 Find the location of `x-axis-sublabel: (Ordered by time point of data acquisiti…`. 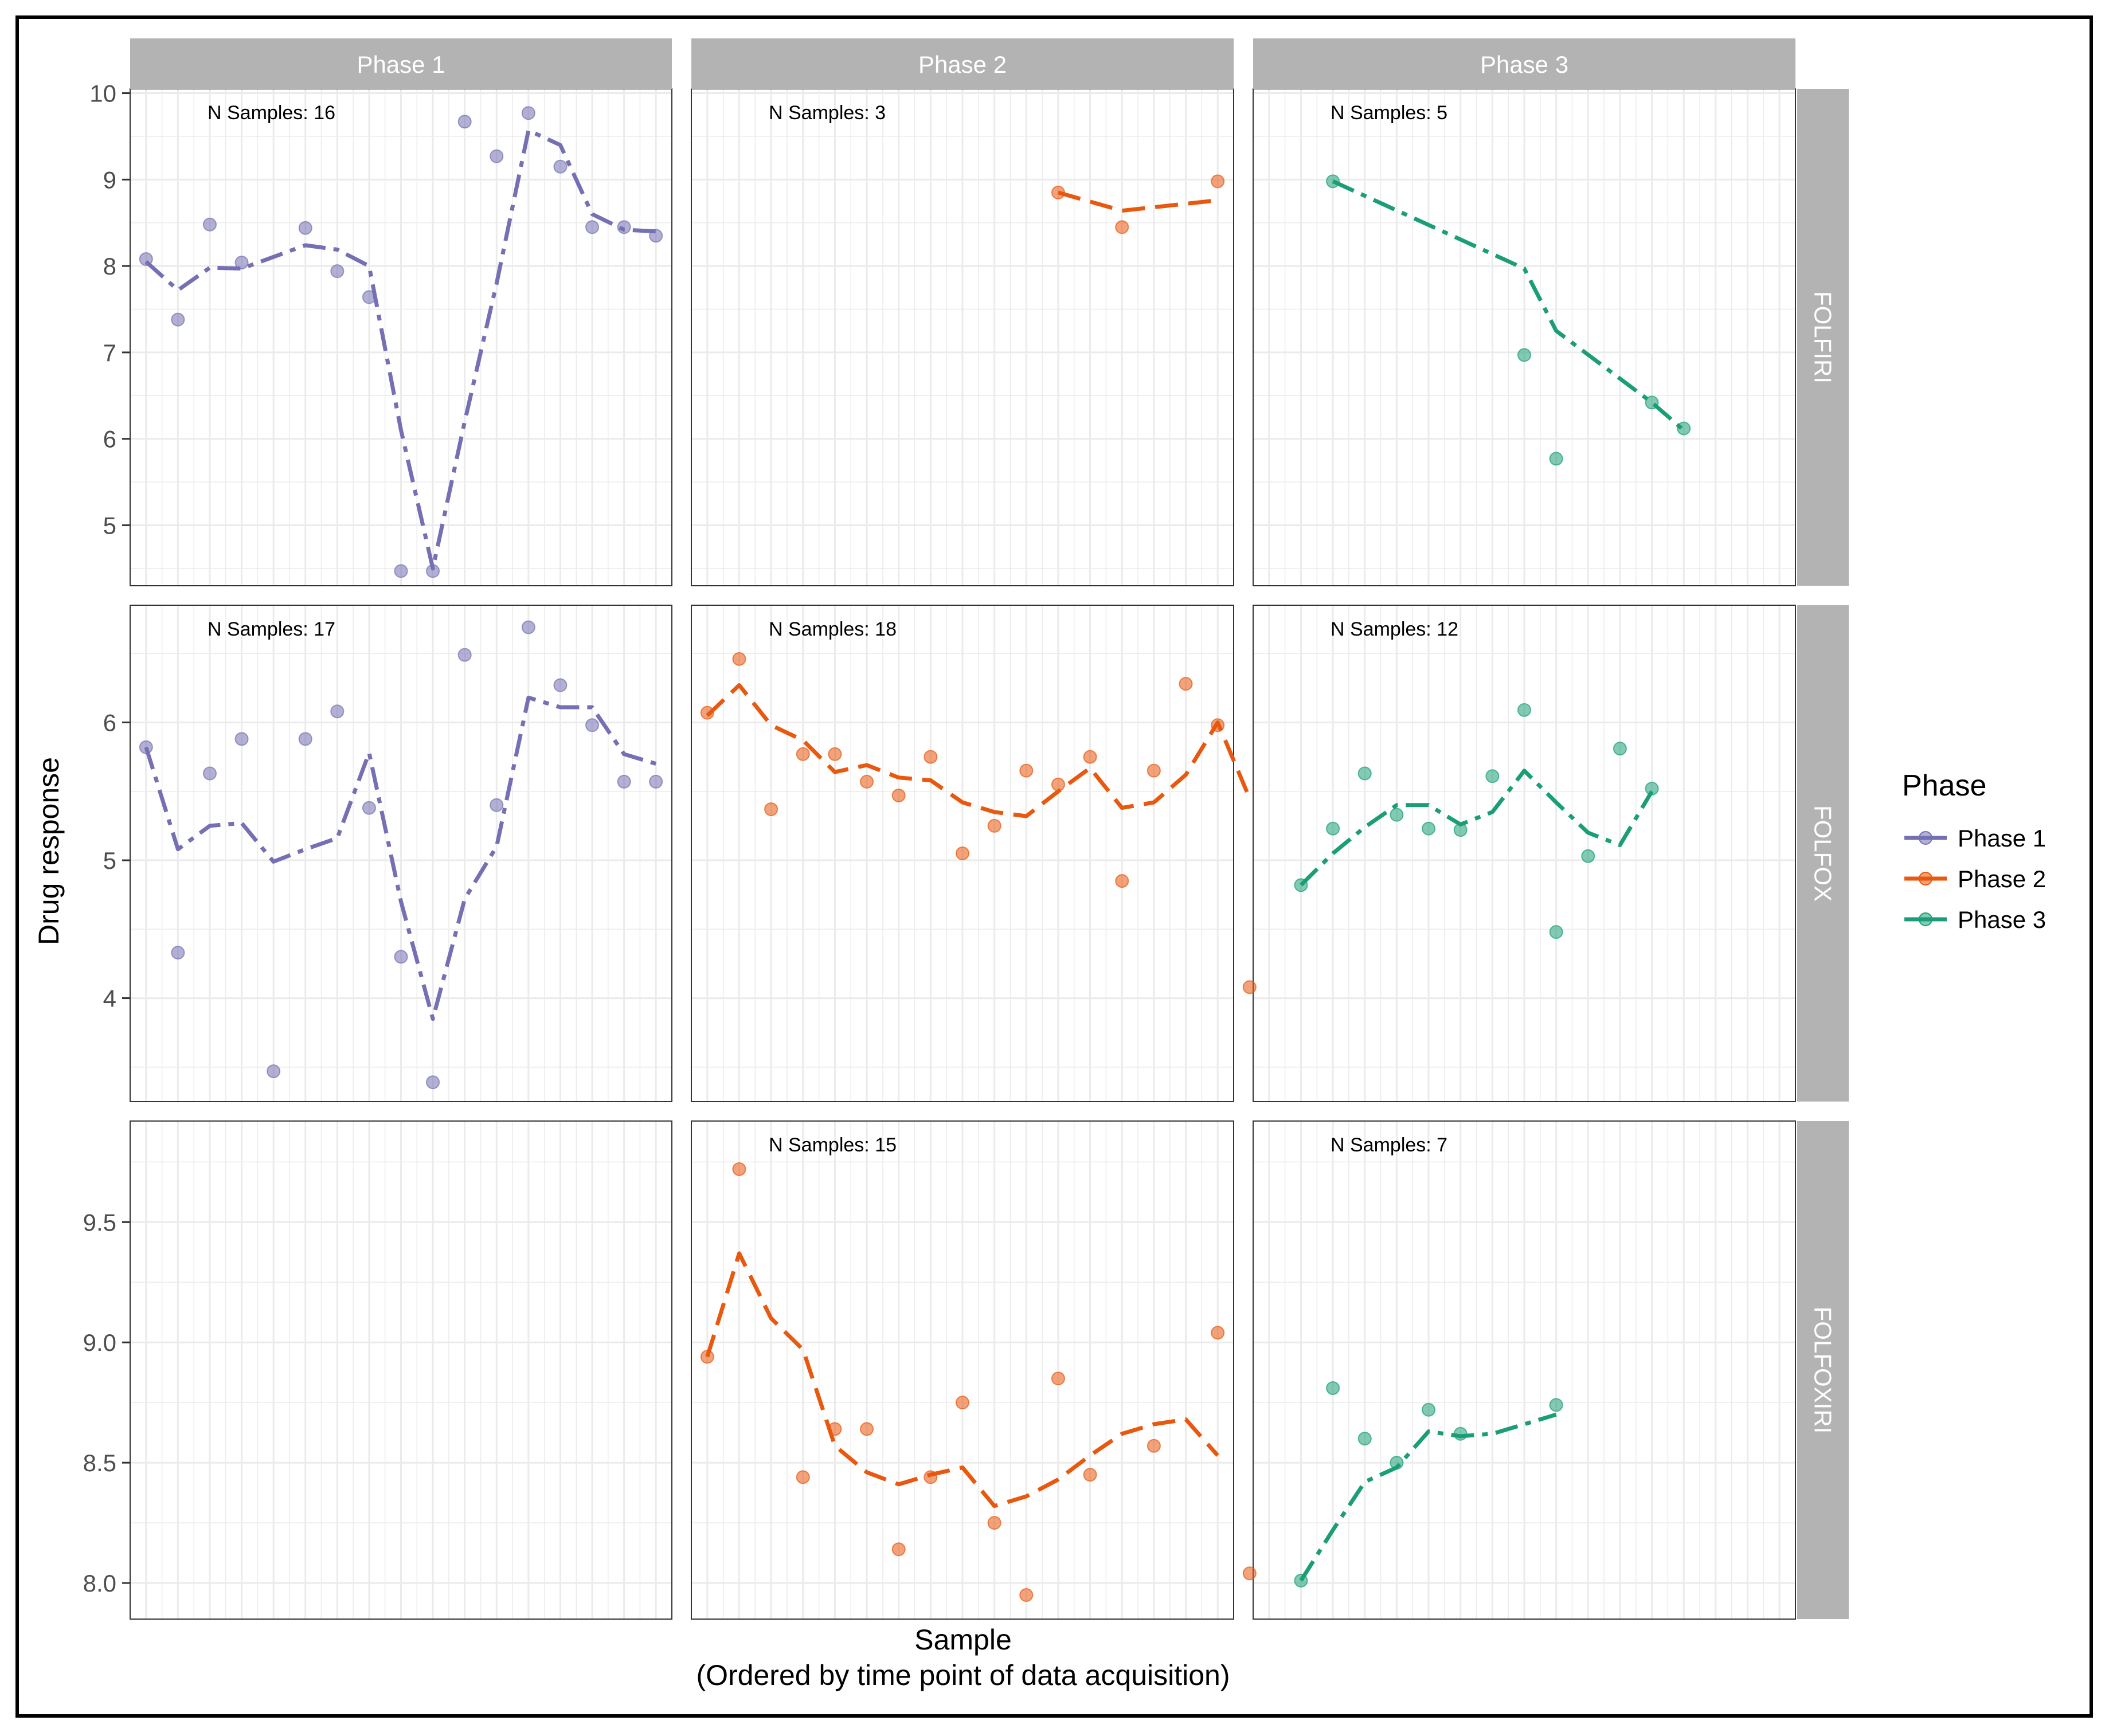

x-axis-sublabel: (Ordered by time point of data acquisiti… is located at coordinates (963, 1675).